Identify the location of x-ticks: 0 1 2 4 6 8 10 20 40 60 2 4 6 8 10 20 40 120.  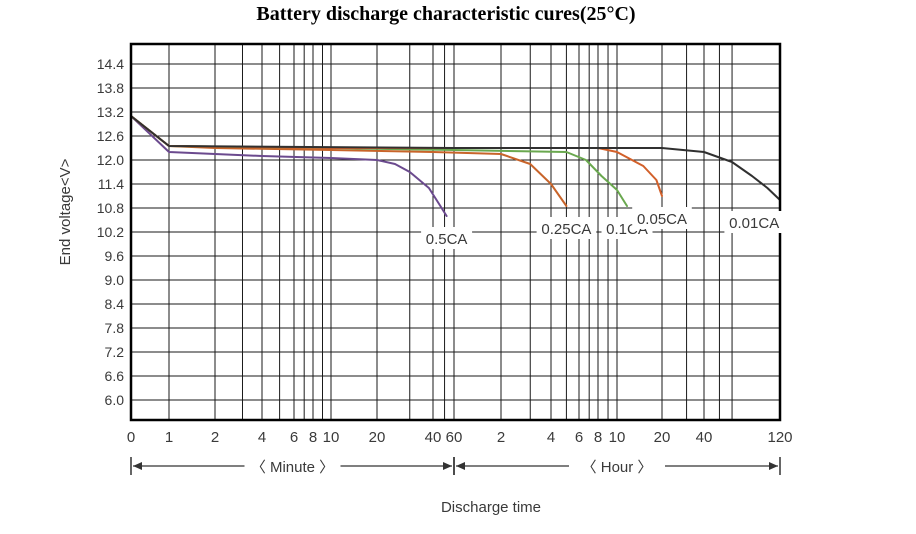
(460, 437).